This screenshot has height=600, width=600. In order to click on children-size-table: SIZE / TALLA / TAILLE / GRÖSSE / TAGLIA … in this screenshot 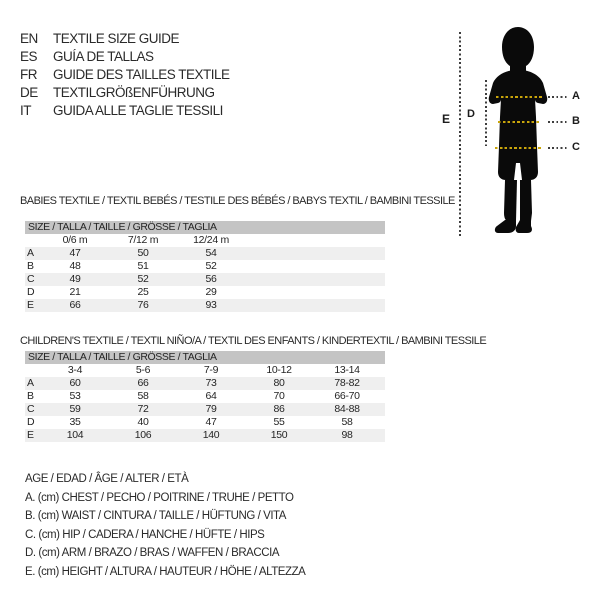, I will do `click(205, 396)`.